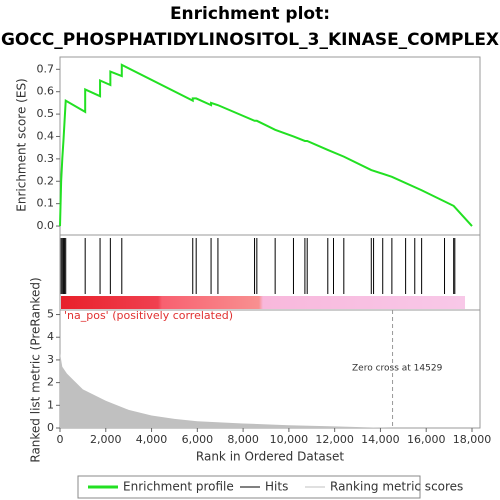 The image size is (500, 500). I want to click on x-axis-title: Rank in Ordered Dataset, so click(270, 457).